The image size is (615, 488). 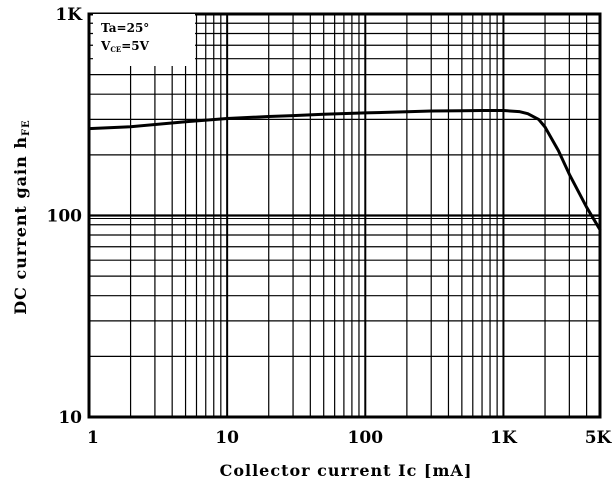 I want to click on legend-vce: VCE=5V, so click(x=125, y=46).